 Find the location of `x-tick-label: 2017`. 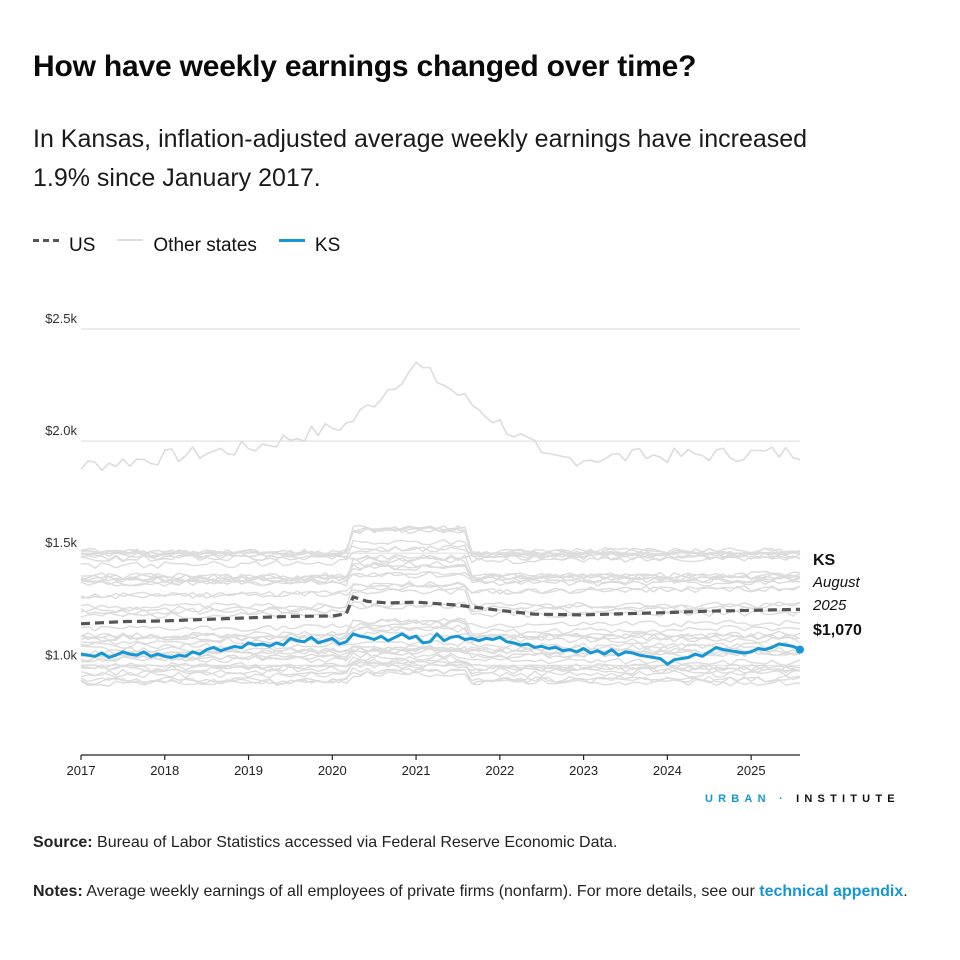

x-tick-label: 2017 is located at coordinates (81, 770).